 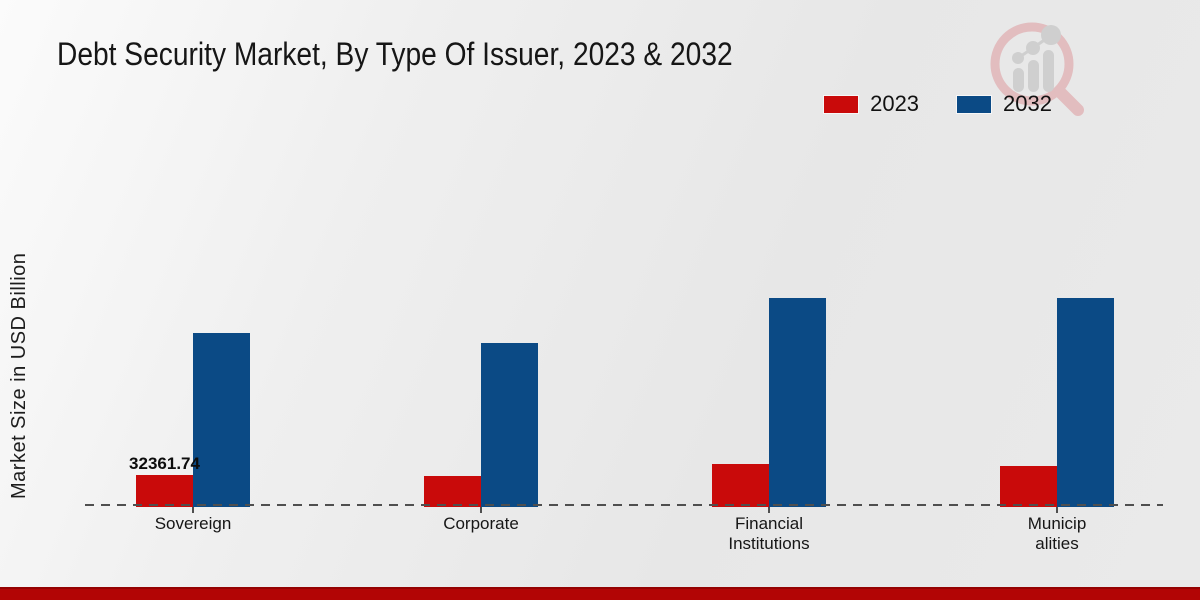 What do you see at coordinates (164, 463) in the screenshot?
I see `bar-value-label: 32361.74` at bounding box center [164, 463].